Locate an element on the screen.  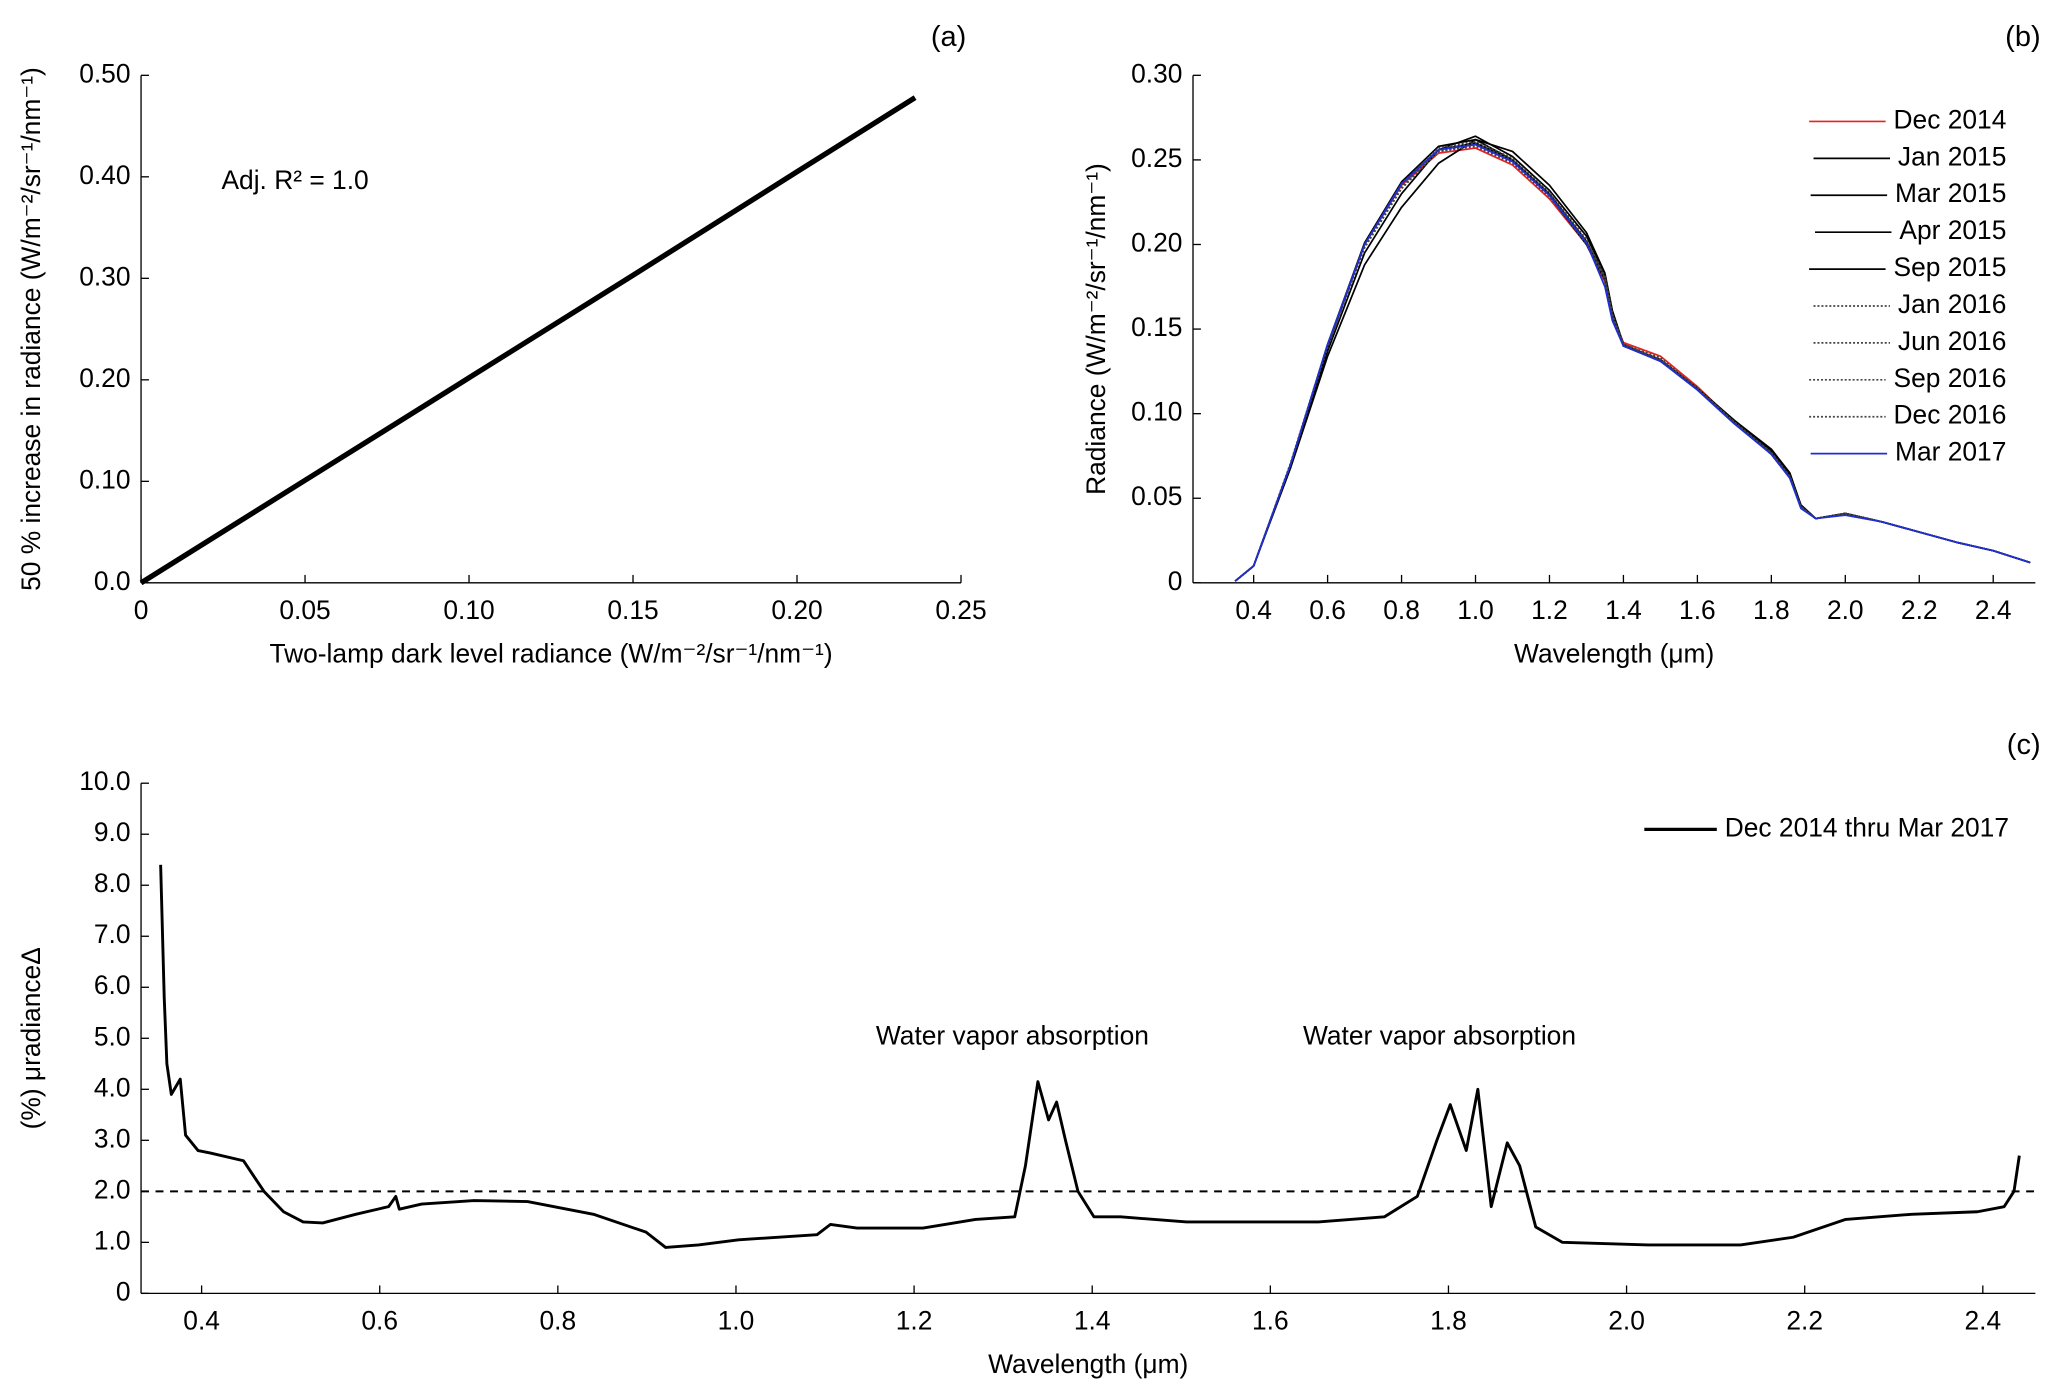
y-tick-label: 2.0 is located at coordinates (112, 1189).